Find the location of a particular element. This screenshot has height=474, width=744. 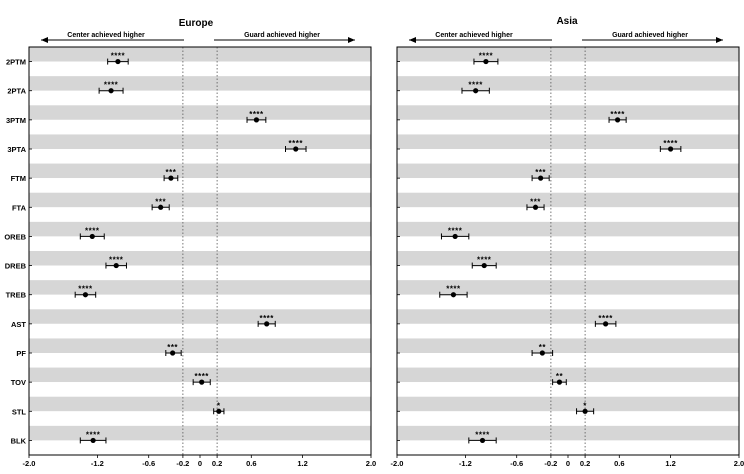

category-label: FTA is located at coordinates (19, 207).